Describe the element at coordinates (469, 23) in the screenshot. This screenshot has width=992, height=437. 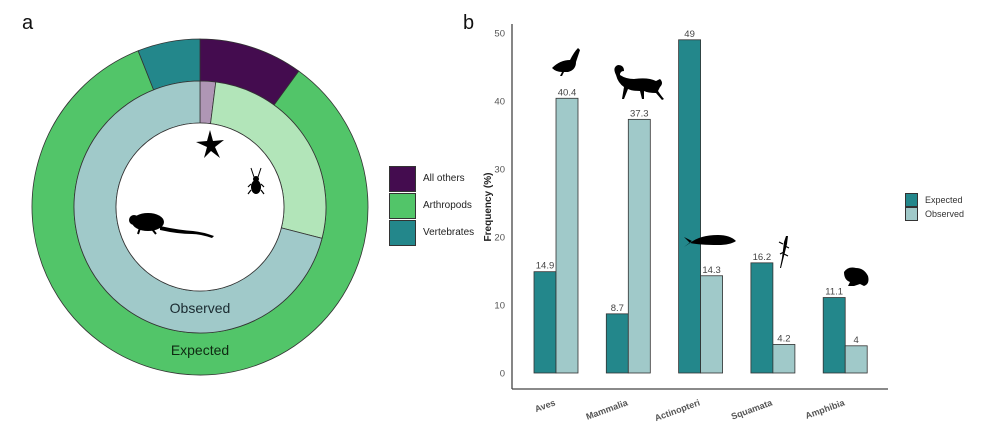
I see `panel-label-b: b` at that location.